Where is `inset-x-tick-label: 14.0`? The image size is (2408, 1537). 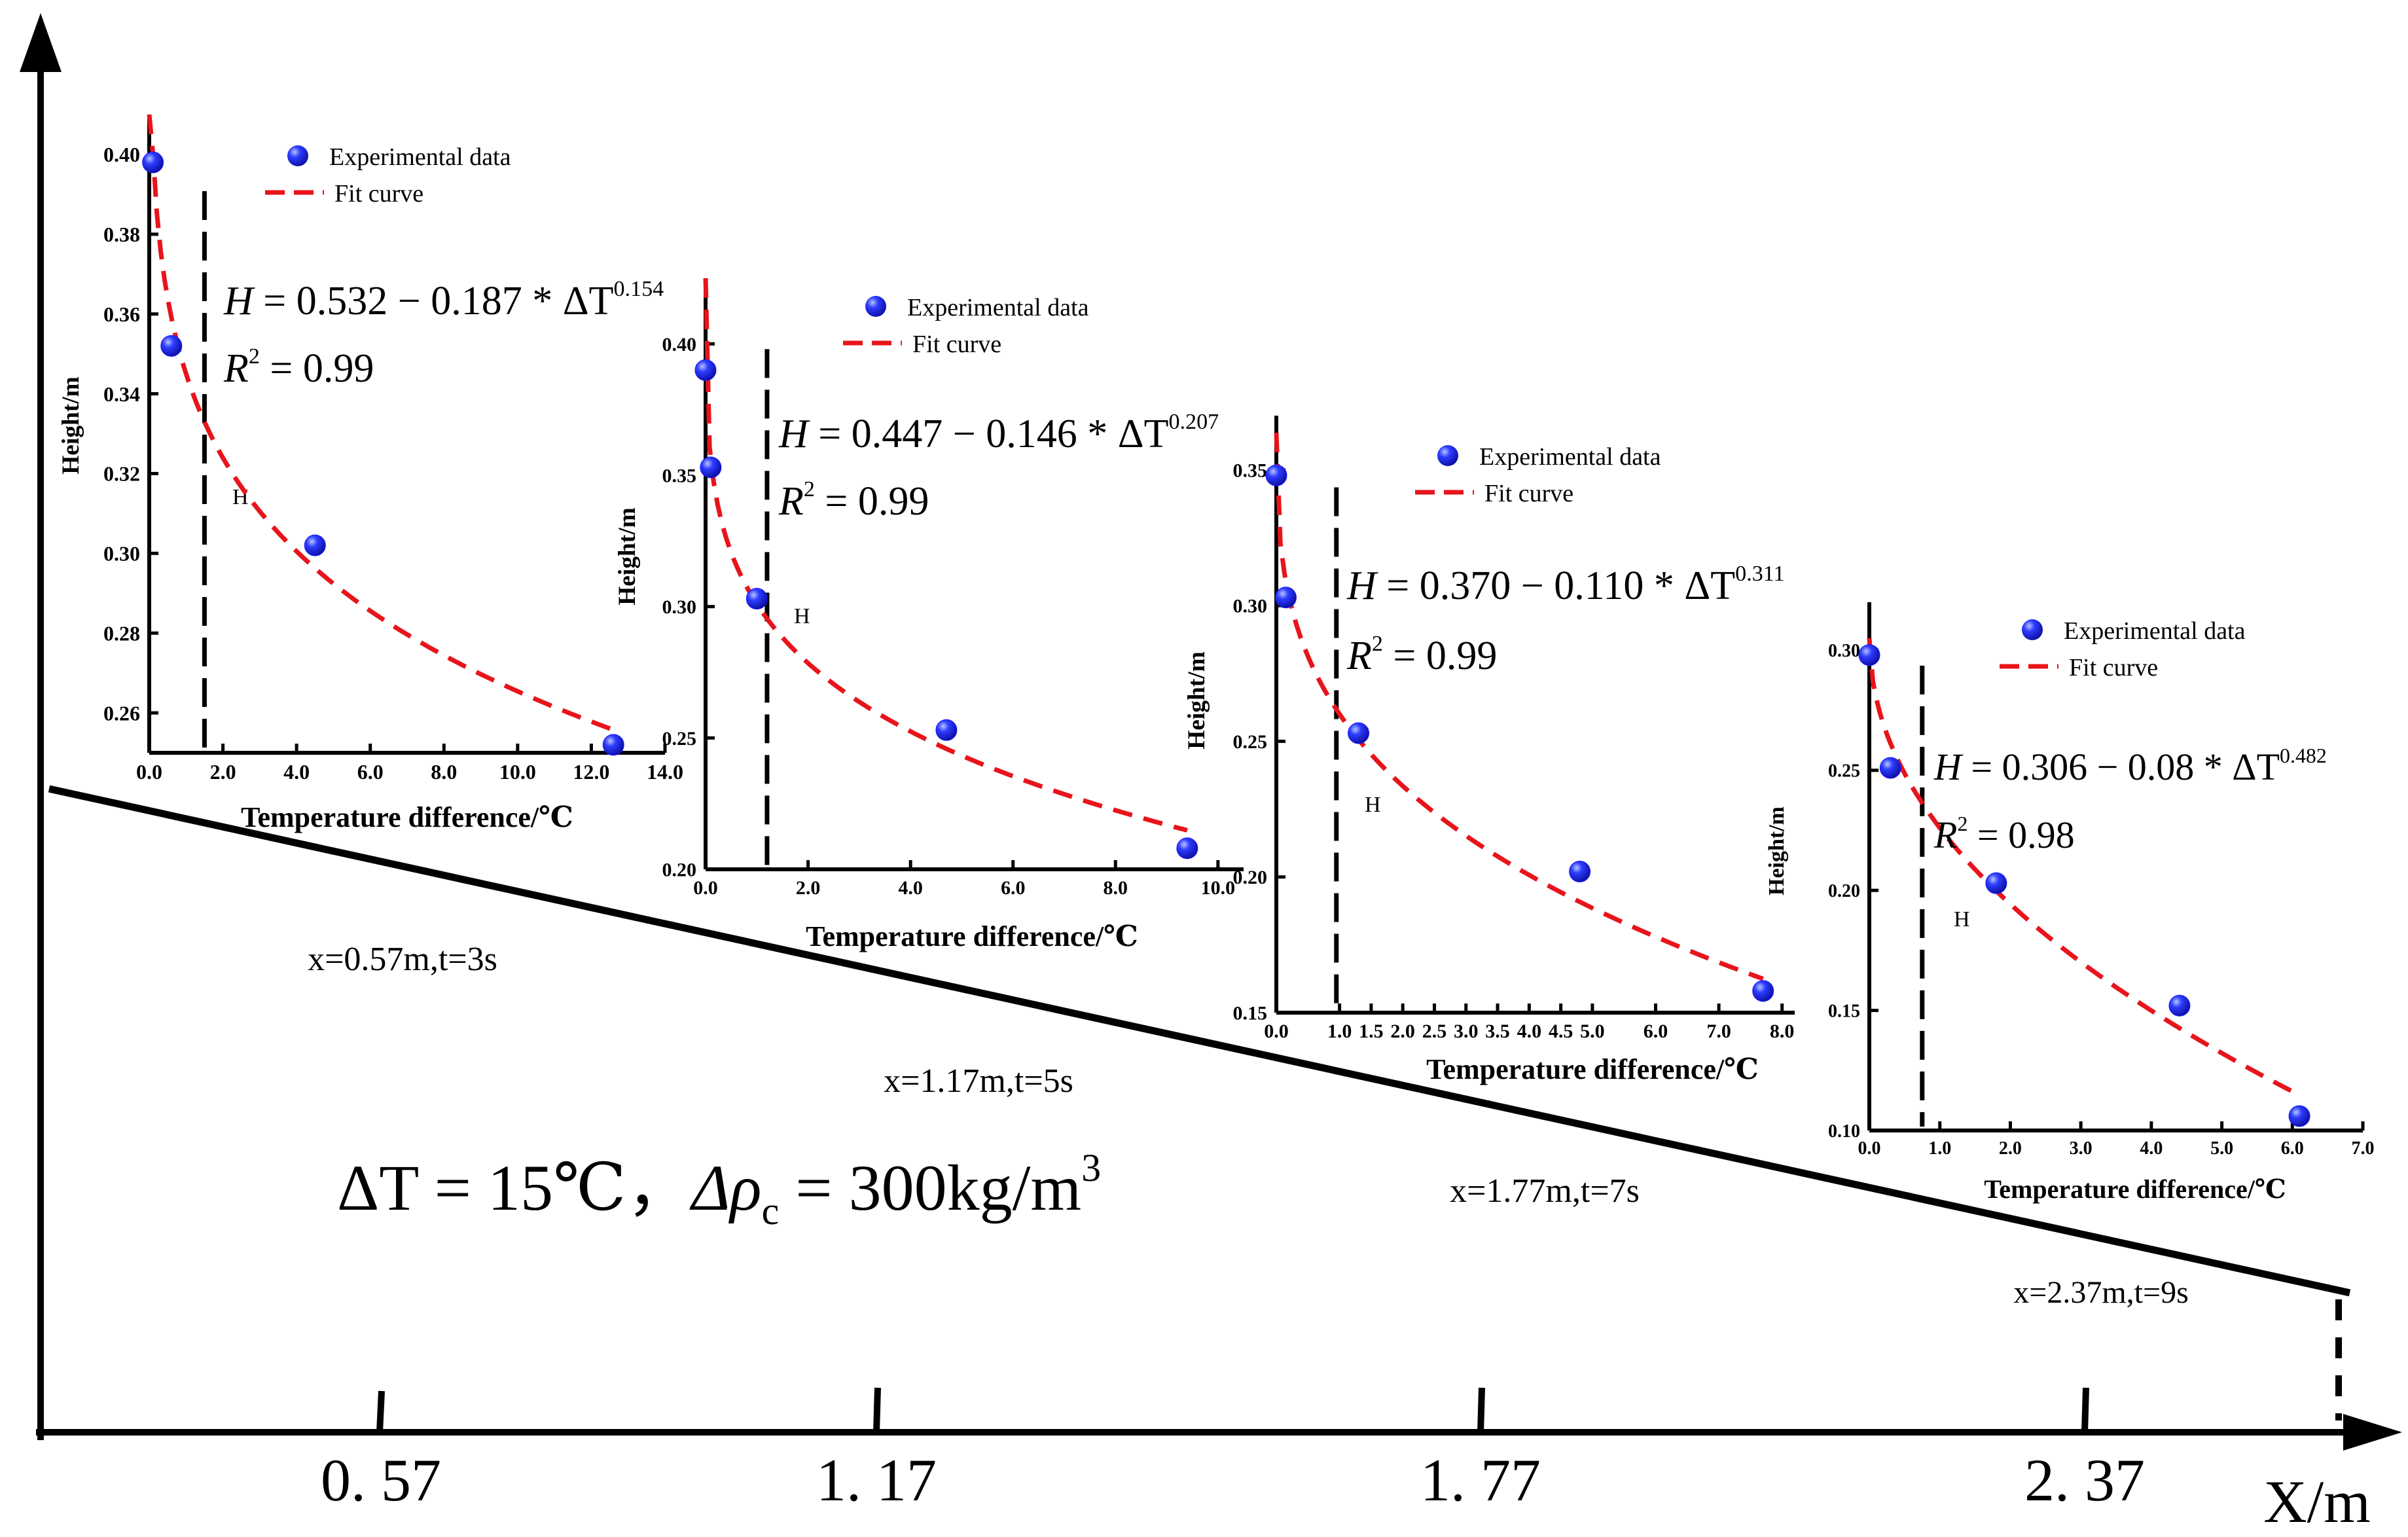 inset-x-tick-label: 14.0 is located at coordinates (665, 772).